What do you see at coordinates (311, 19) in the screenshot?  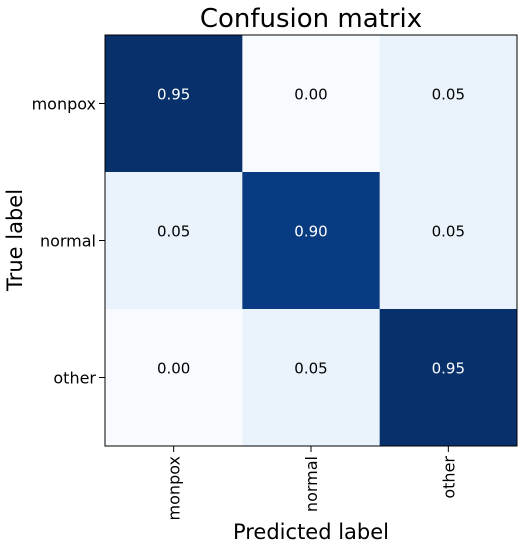 I see `chart-title: Confusion matrix` at bounding box center [311, 19].